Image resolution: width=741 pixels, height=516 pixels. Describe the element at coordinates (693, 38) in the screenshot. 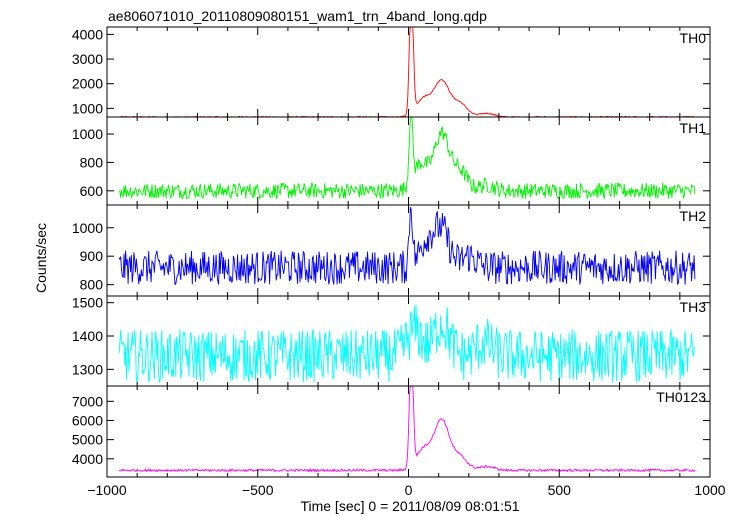

I see `series-label: TH0` at that location.